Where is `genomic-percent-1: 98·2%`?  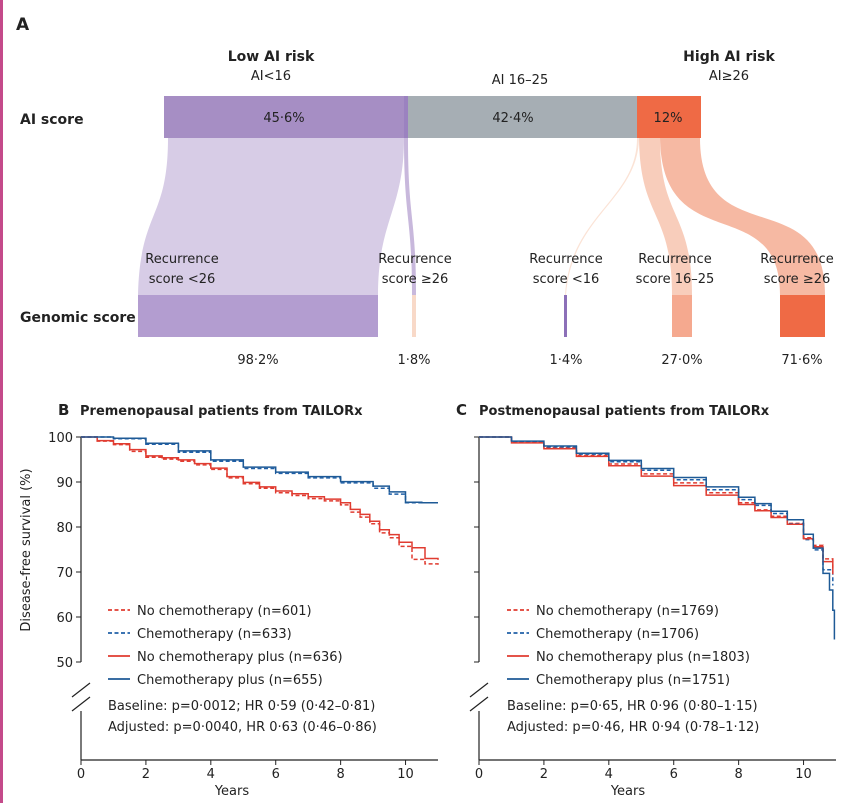
genomic-percent-1: 98·2% is located at coordinates (257, 360).